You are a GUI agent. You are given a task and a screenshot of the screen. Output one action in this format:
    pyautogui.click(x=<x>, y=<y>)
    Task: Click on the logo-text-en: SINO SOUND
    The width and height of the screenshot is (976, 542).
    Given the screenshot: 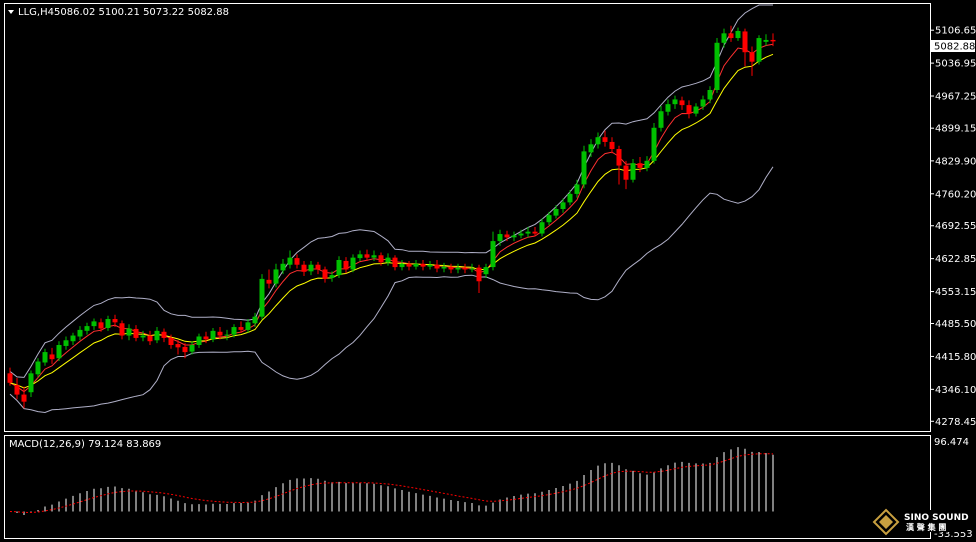 What is the action you would take?
    pyautogui.click(x=936, y=518)
    